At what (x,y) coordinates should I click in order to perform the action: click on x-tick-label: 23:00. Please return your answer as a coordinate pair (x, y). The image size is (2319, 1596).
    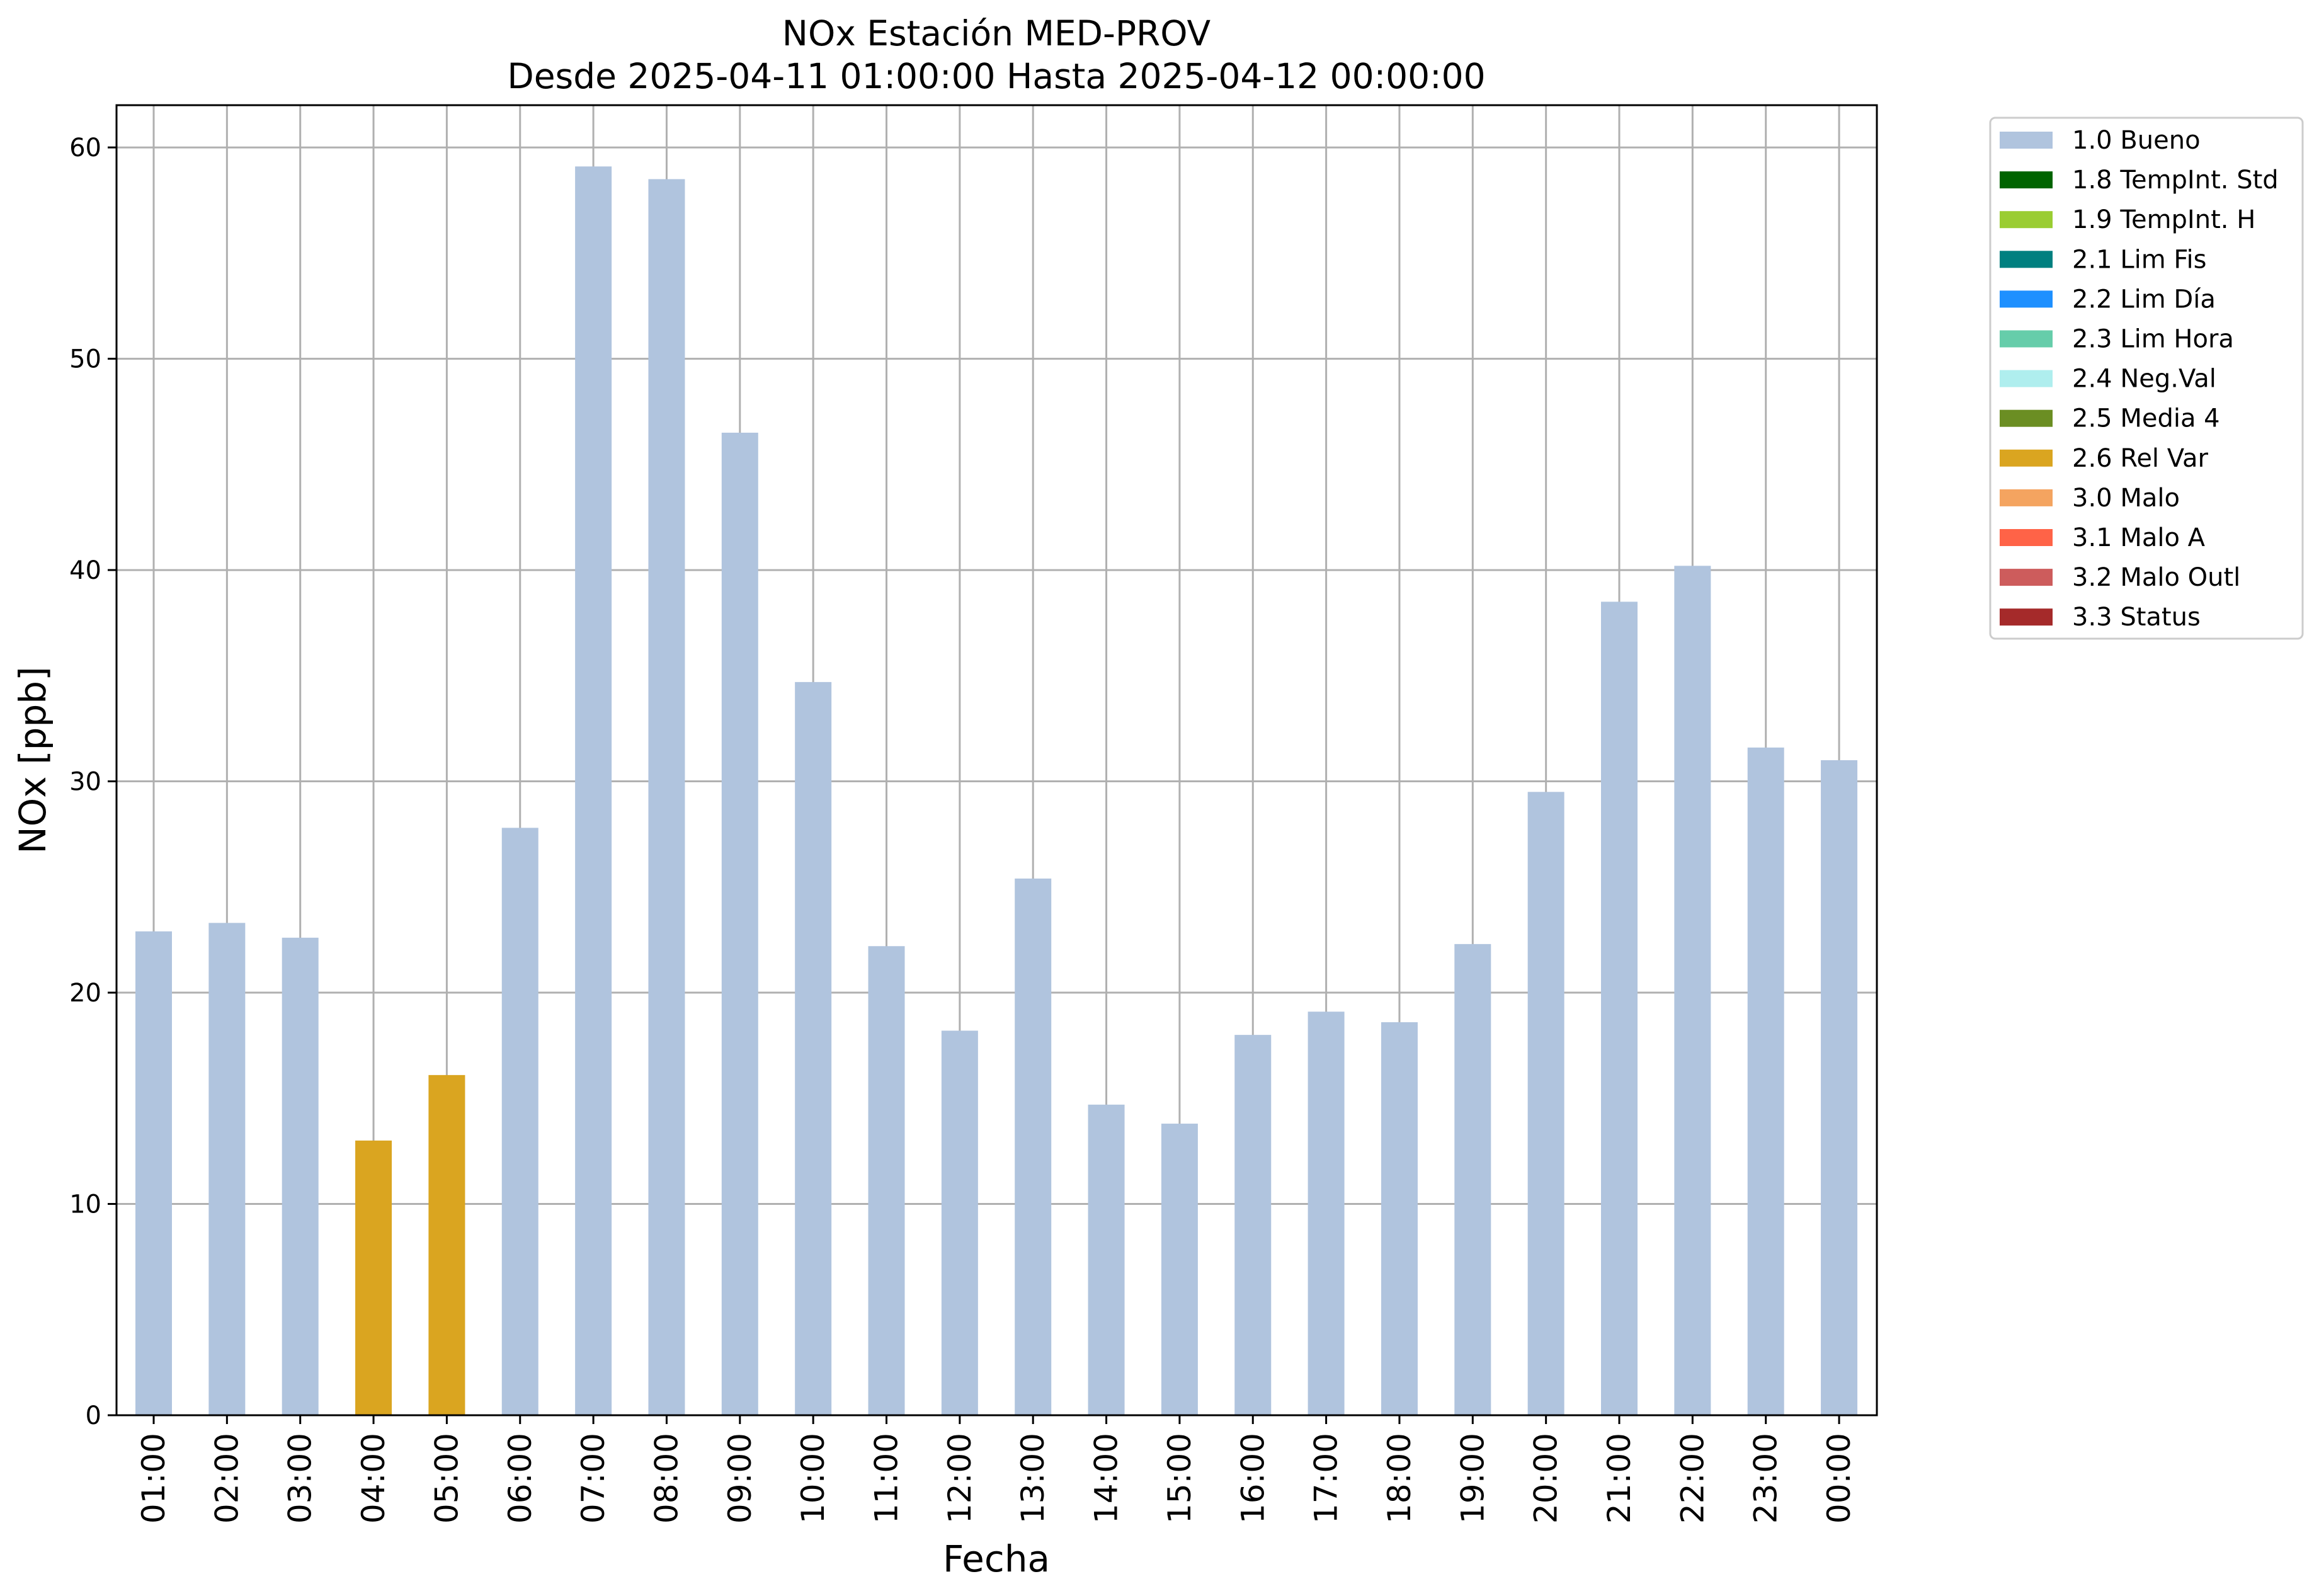
    Looking at the image, I should click on (1766, 1478).